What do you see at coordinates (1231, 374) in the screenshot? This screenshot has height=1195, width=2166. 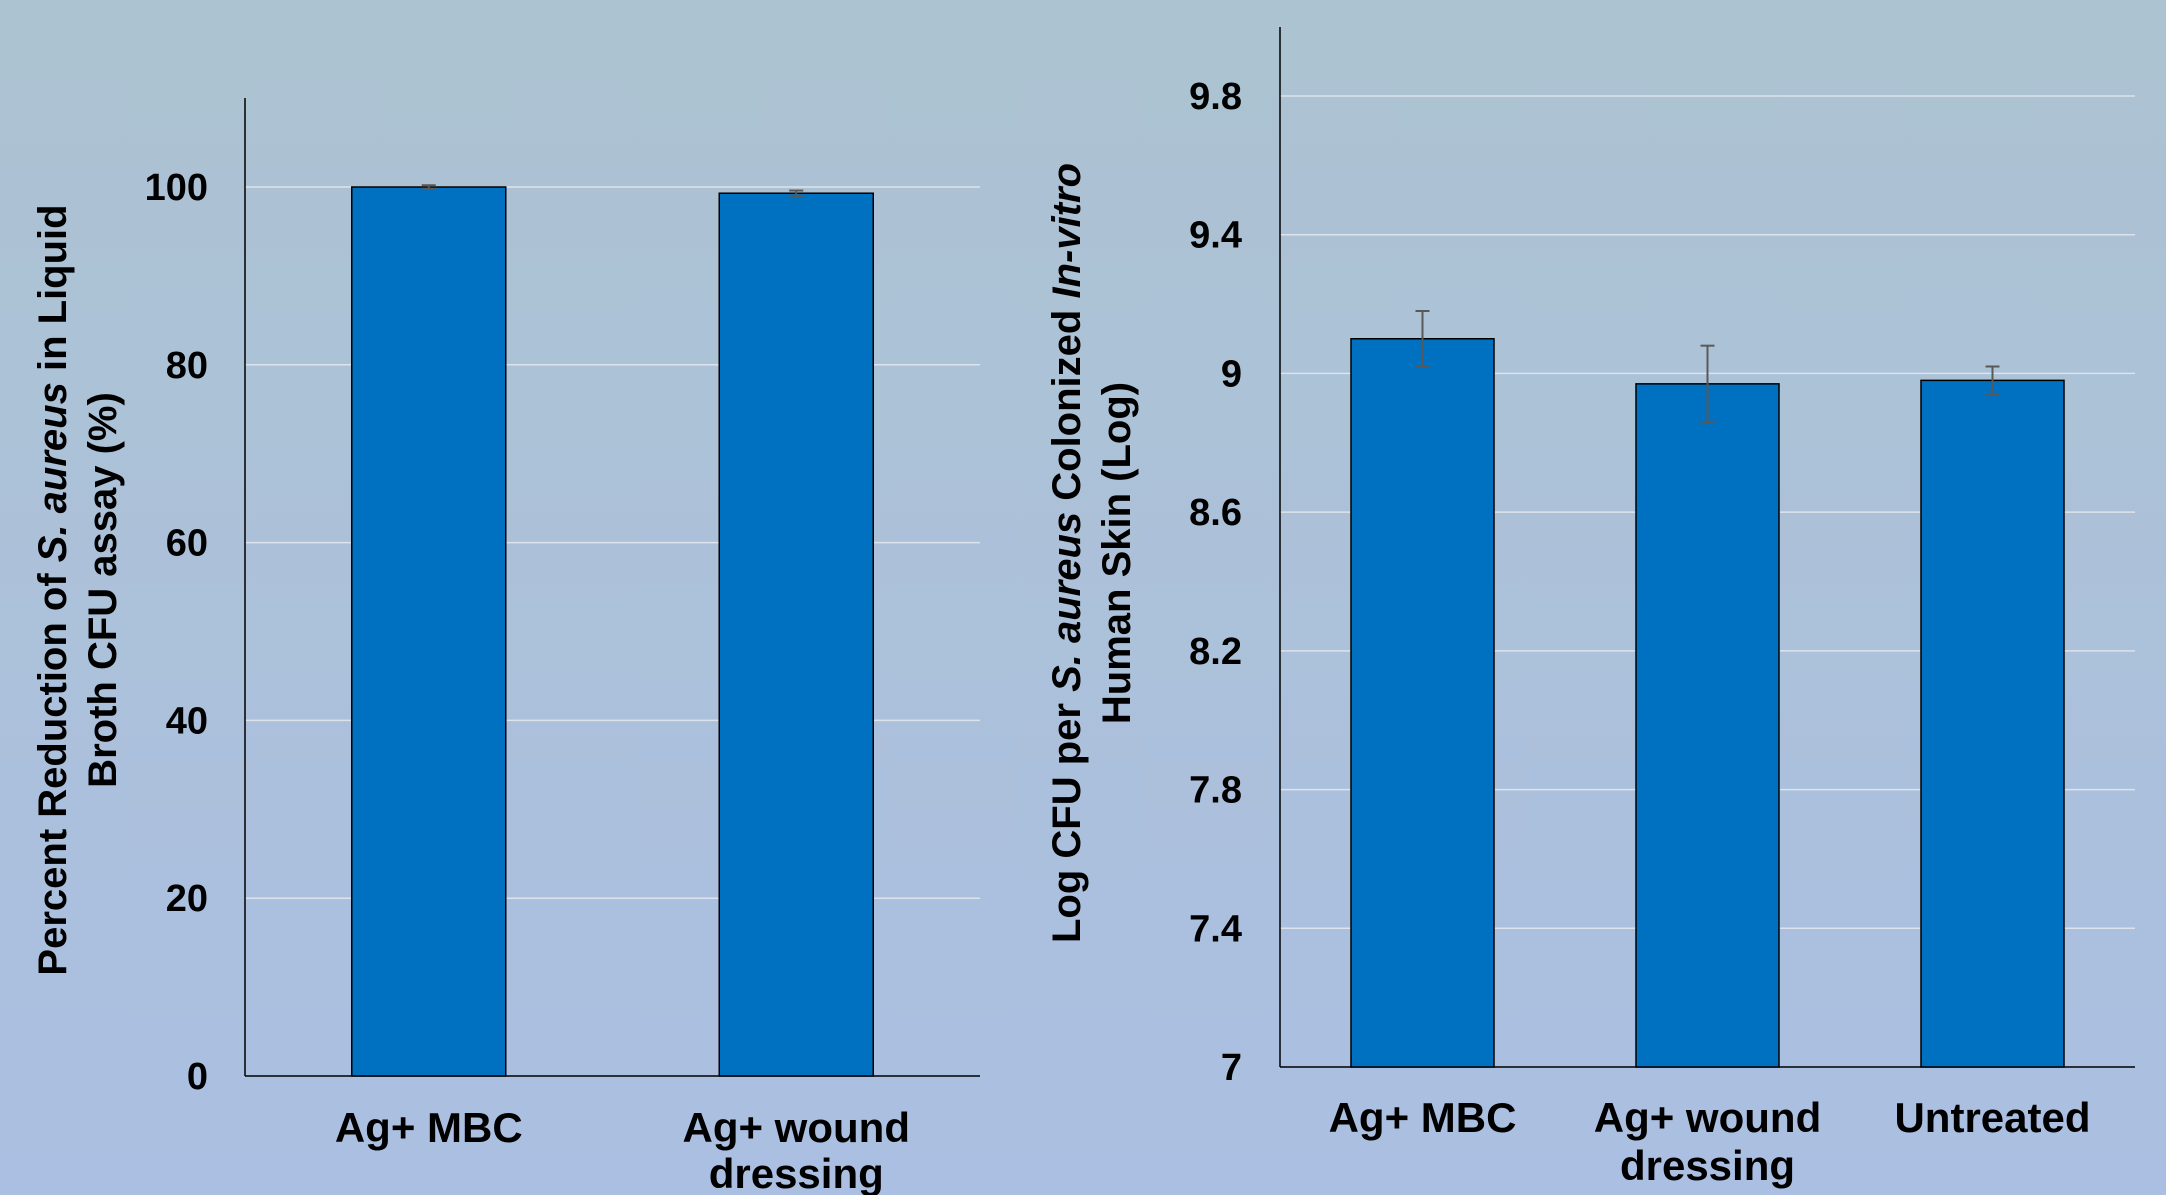 I see `y-tick-label: 9` at bounding box center [1231, 374].